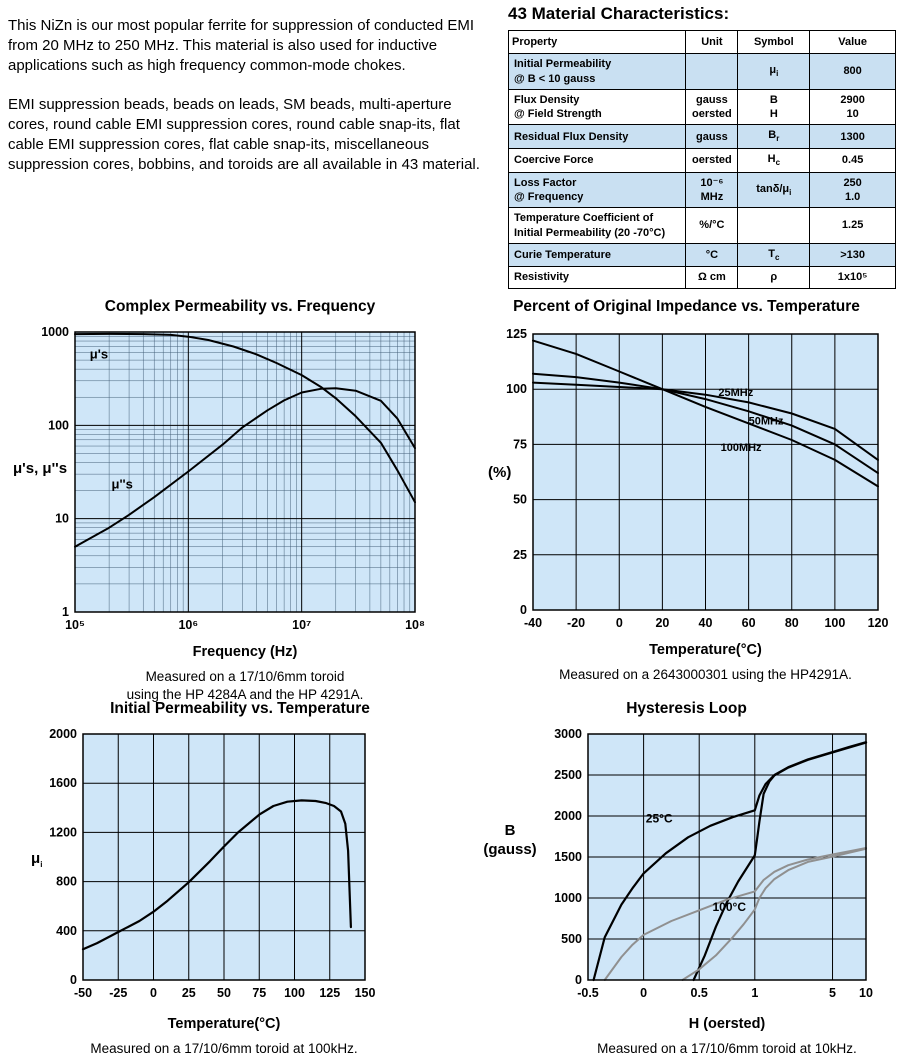  I want to click on symbol-cell: Hc, so click(774, 160).